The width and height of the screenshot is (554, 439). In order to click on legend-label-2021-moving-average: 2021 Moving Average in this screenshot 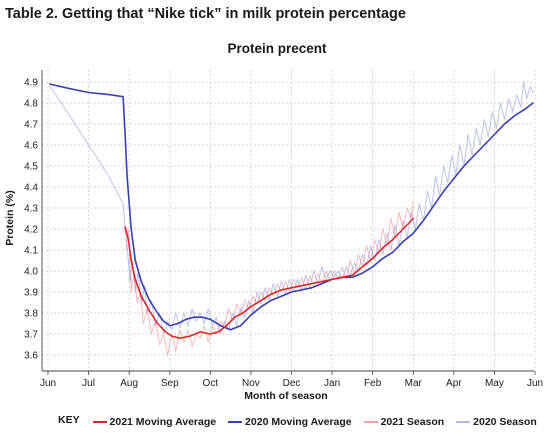, I will do `click(163, 422)`.